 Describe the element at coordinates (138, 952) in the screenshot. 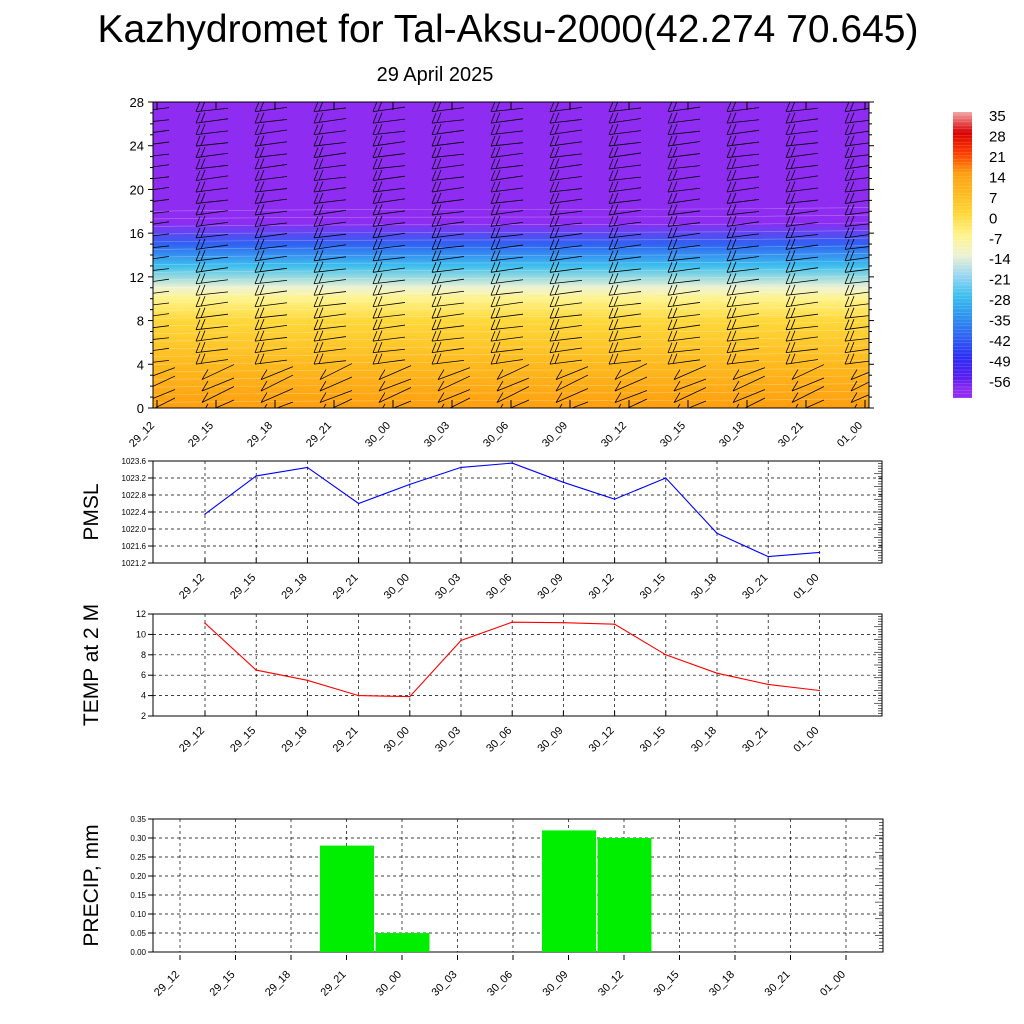

I see `y-tick-label: 0.00` at that location.